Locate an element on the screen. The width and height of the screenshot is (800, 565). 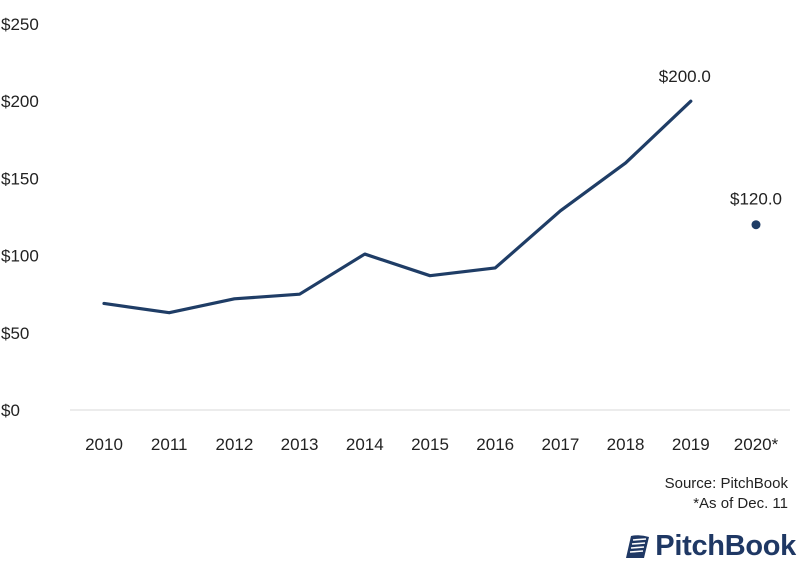
y-tick-label: $50 is located at coordinates (15, 333).